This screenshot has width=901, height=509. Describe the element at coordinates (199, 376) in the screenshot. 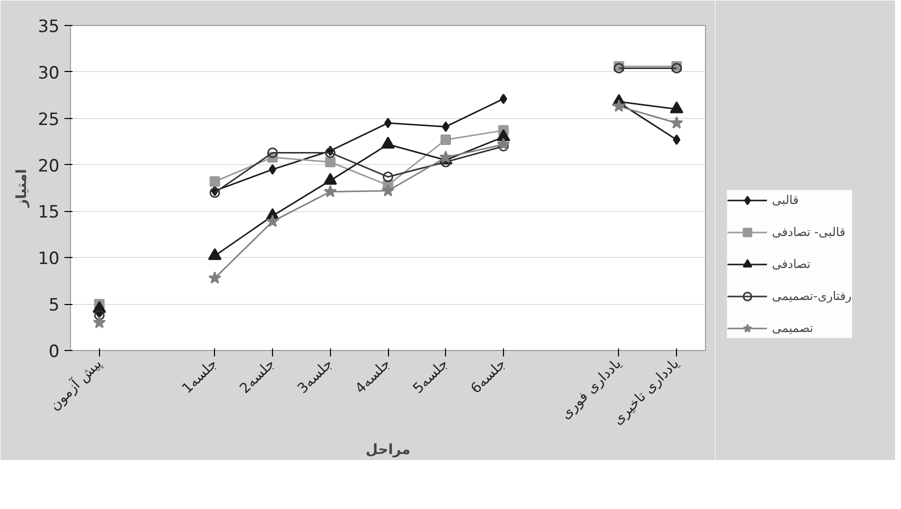

I see `x-tick-label: جلسه1` at that location.